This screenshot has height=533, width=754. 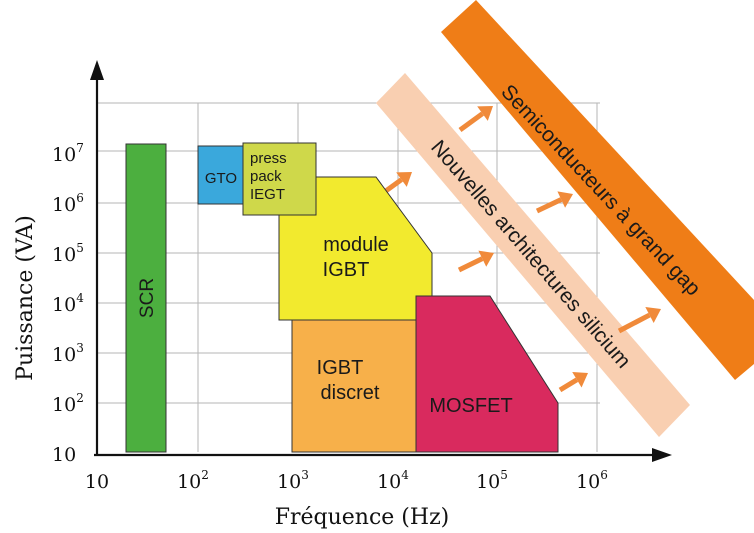 I want to click on x-tick-5: 10⁵, so click(x=492, y=480).